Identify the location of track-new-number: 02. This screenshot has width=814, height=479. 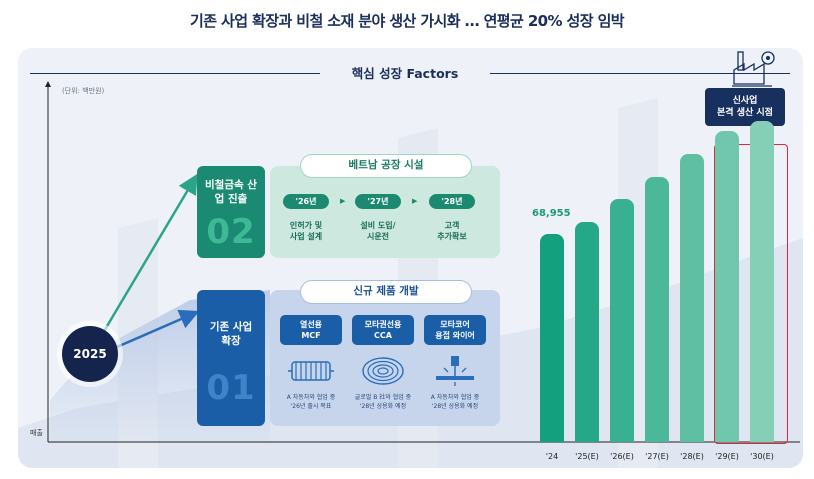
(231, 232).